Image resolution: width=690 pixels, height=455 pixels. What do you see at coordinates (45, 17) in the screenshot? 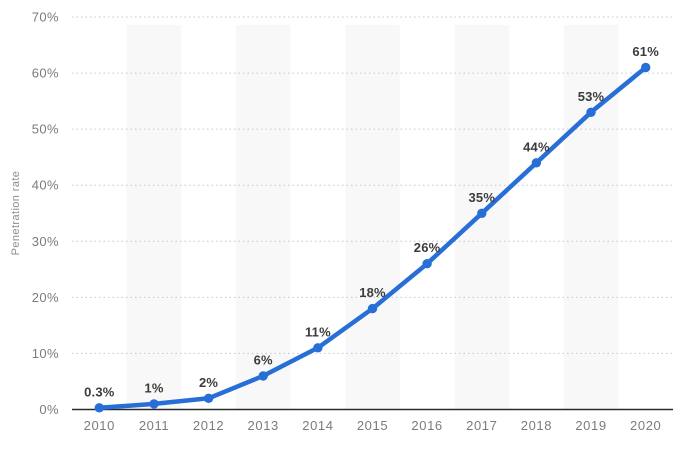
I see `y-tick-label: 70%` at bounding box center [45, 17].